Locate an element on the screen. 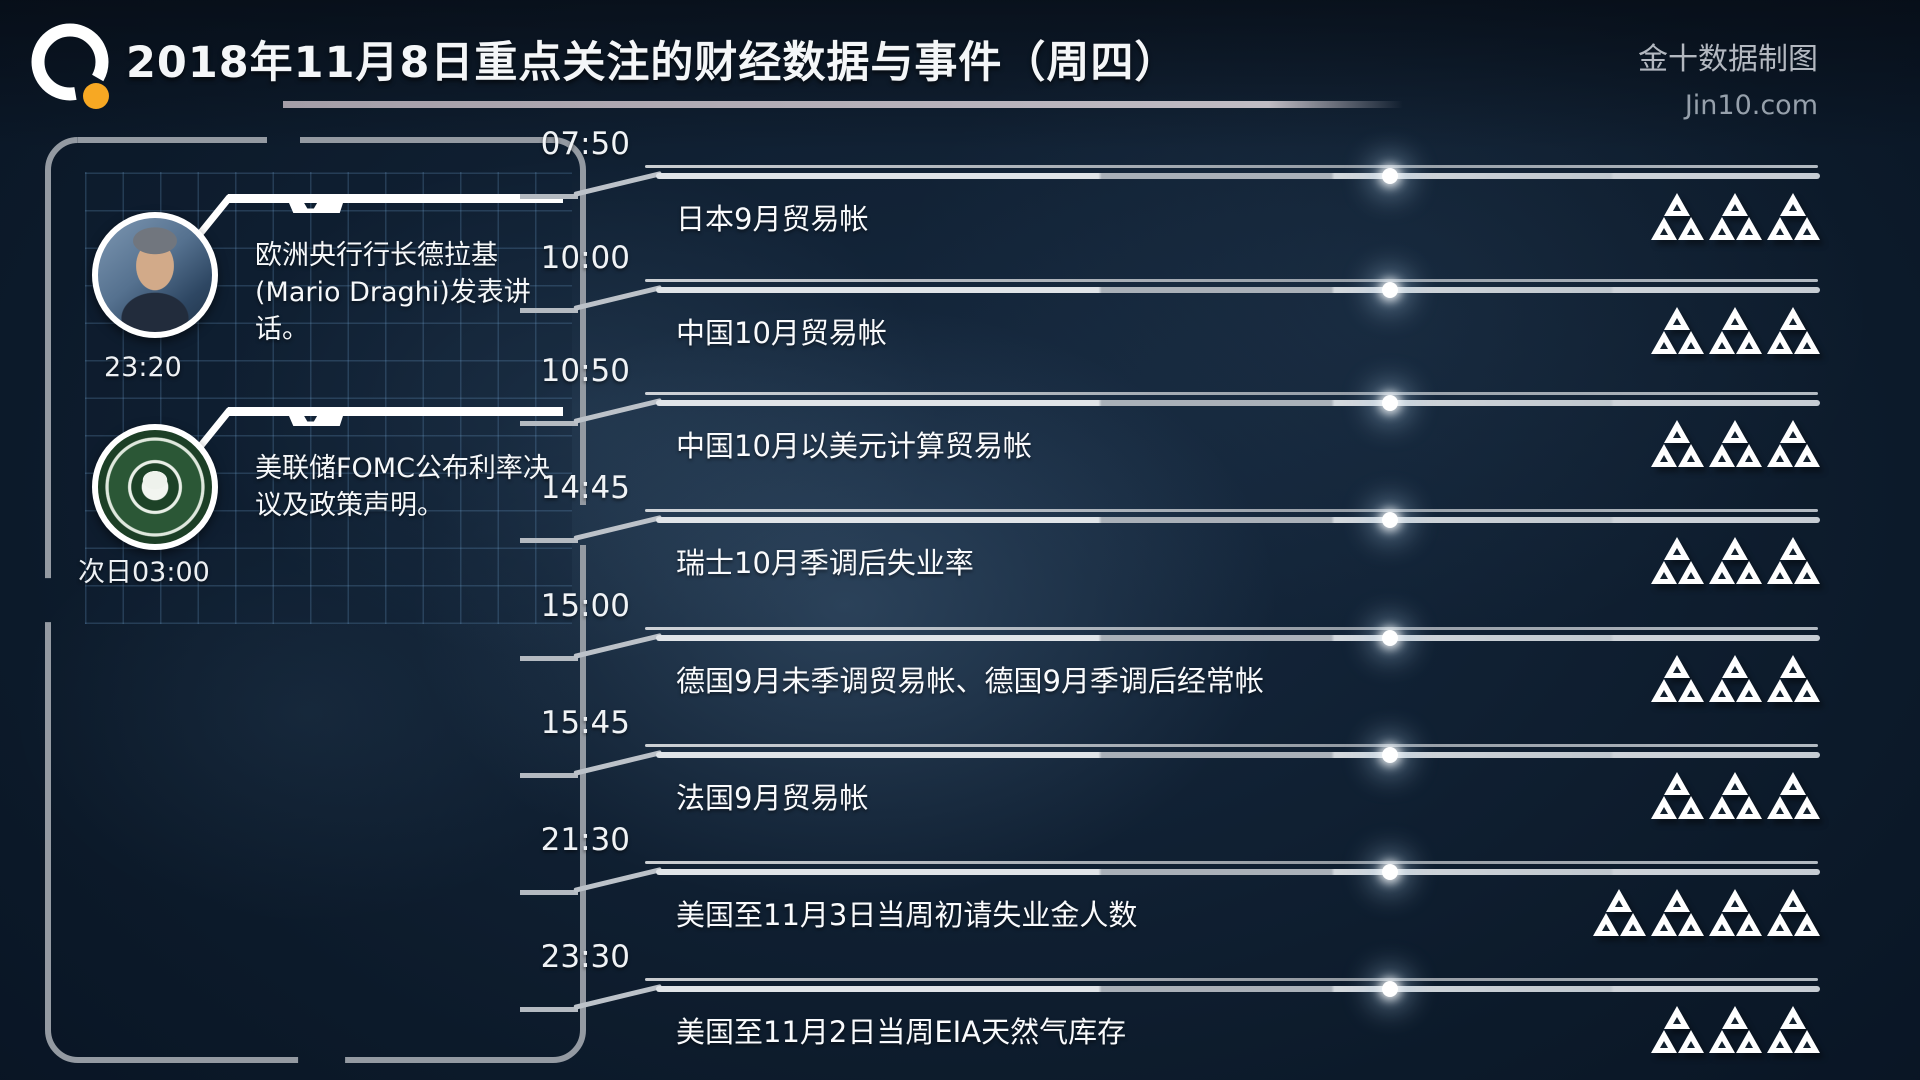 Image resolution: width=1920 pixels, height=1080 pixels. timeline-time: 21:30 is located at coordinates (585, 840).